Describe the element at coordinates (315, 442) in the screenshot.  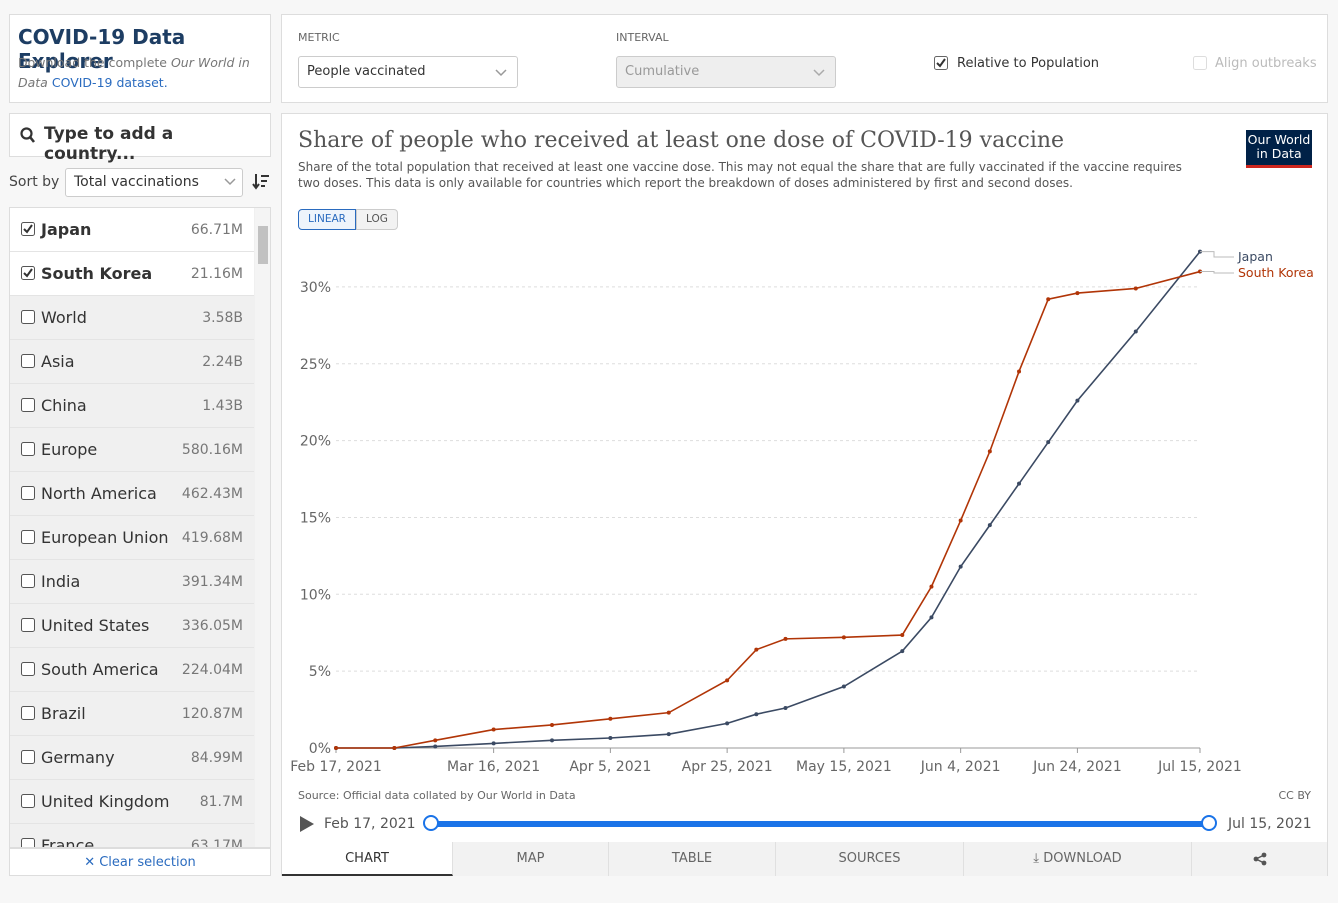
I see `y-tick-label: 20%` at that location.